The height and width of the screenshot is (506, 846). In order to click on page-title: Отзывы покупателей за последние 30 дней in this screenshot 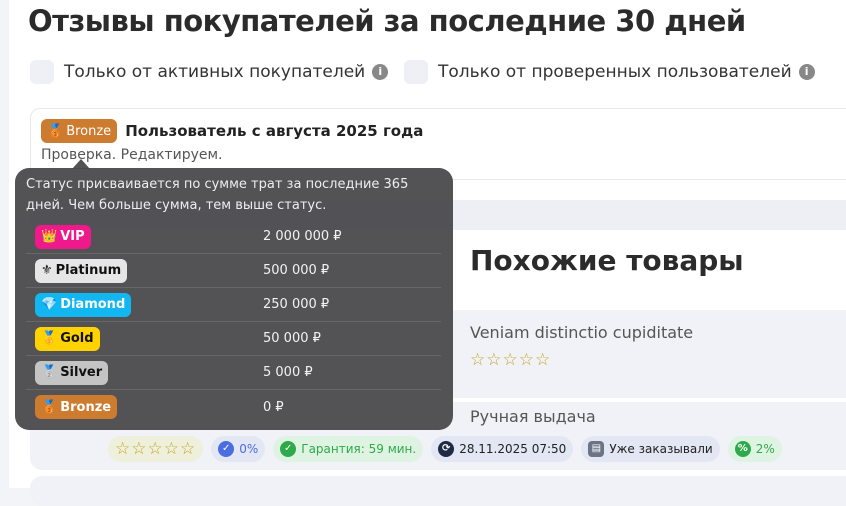, I will do `click(387, 21)`.